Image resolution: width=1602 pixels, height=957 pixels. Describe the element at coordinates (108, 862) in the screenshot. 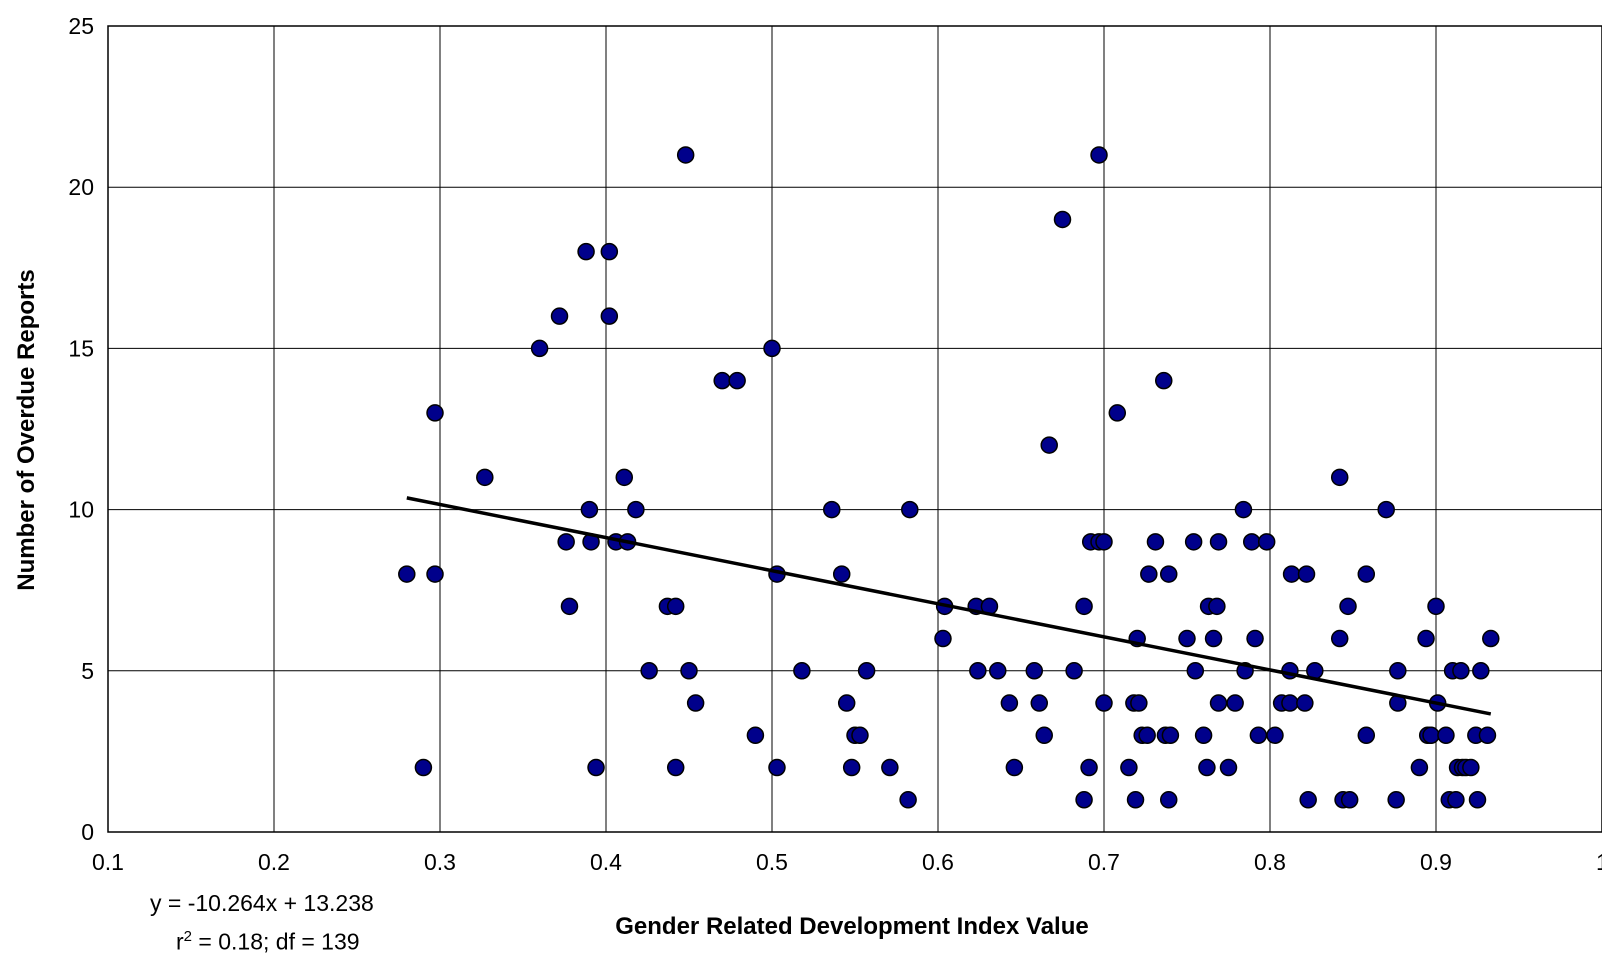

I see `x-tick-label: 0.1` at that location.